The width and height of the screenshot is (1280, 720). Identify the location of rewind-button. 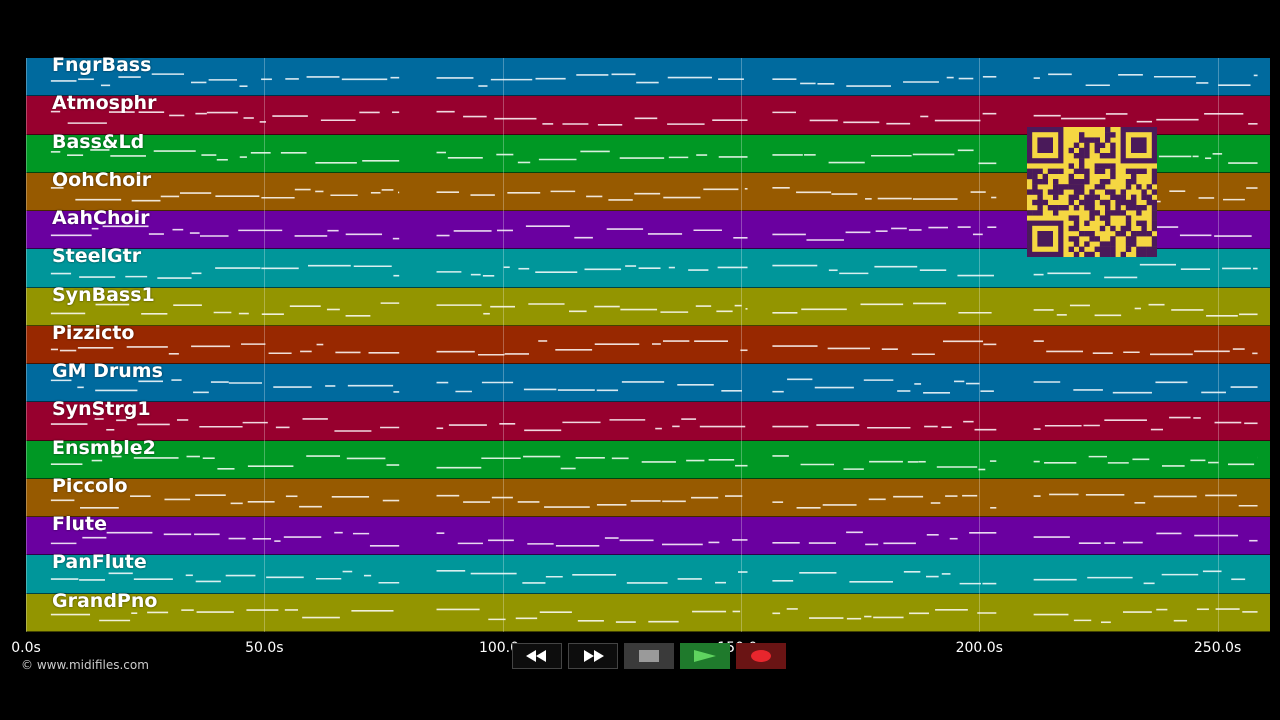
(537, 656).